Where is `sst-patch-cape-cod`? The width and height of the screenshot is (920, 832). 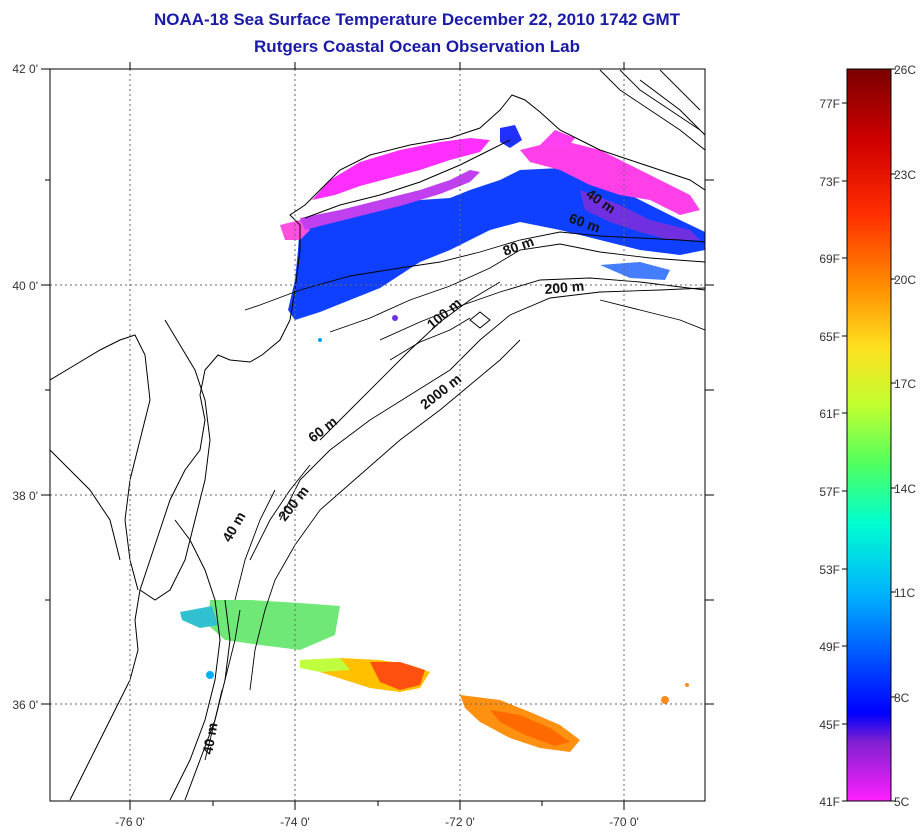
sst-patch-cape-cod is located at coordinates (557, 140).